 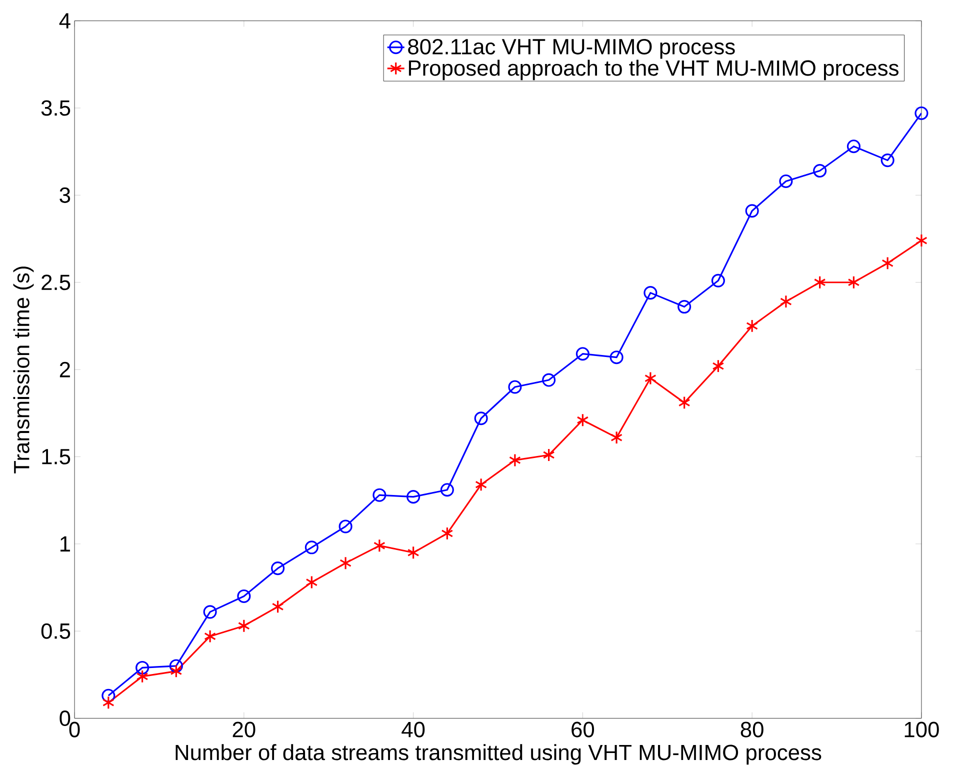 What do you see at coordinates (56, 282) in the screenshot?
I see `y-tick-label: 2.5` at bounding box center [56, 282].